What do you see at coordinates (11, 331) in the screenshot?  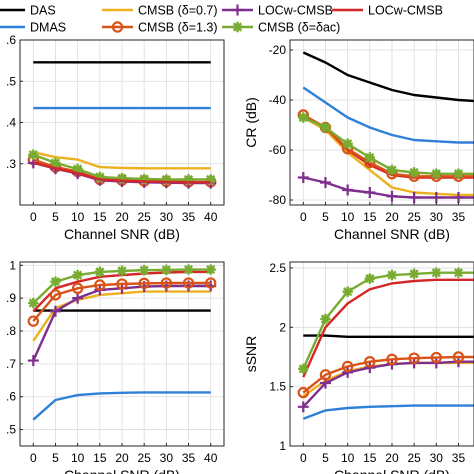 I see `y-tick-label: .8` at bounding box center [11, 331].